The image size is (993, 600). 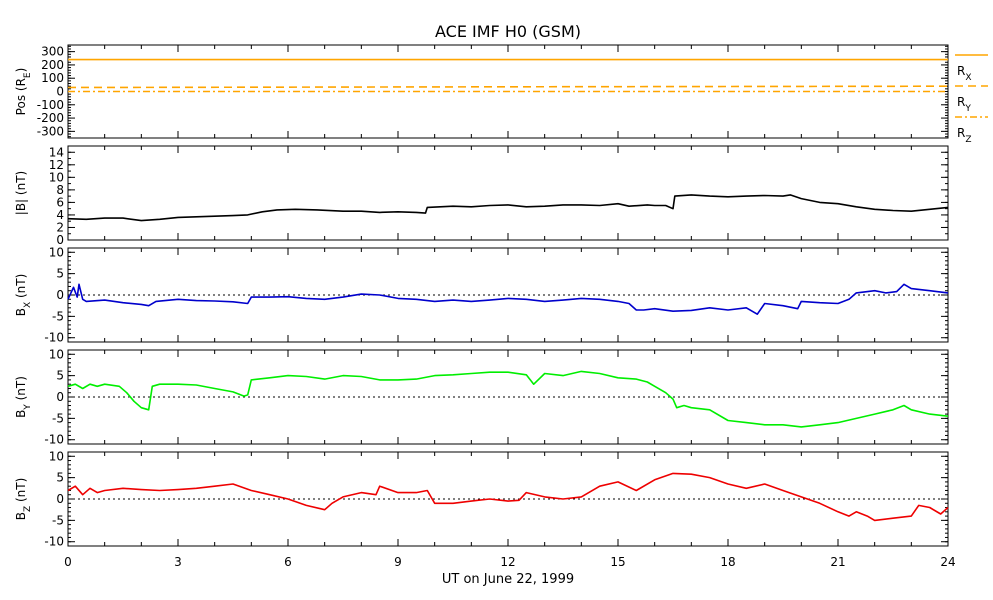 What do you see at coordinates (52, 65) in the screenshot?
I see `y-tick-label: 200` at bounding box center [52, 65].